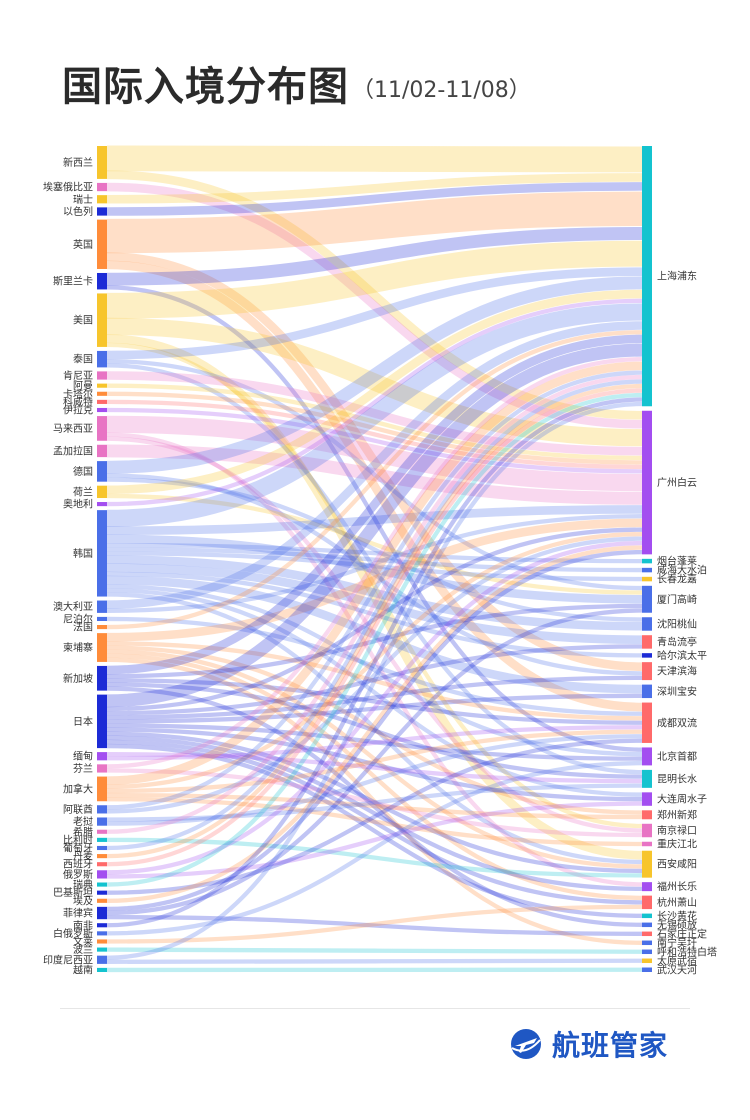 Image resolution: width=750 pixels, height=1120 pixels. What do you see at coordinates (83, 244) in the screenshot?
I see `source-label: 英国` at bounding box center [83, 244].